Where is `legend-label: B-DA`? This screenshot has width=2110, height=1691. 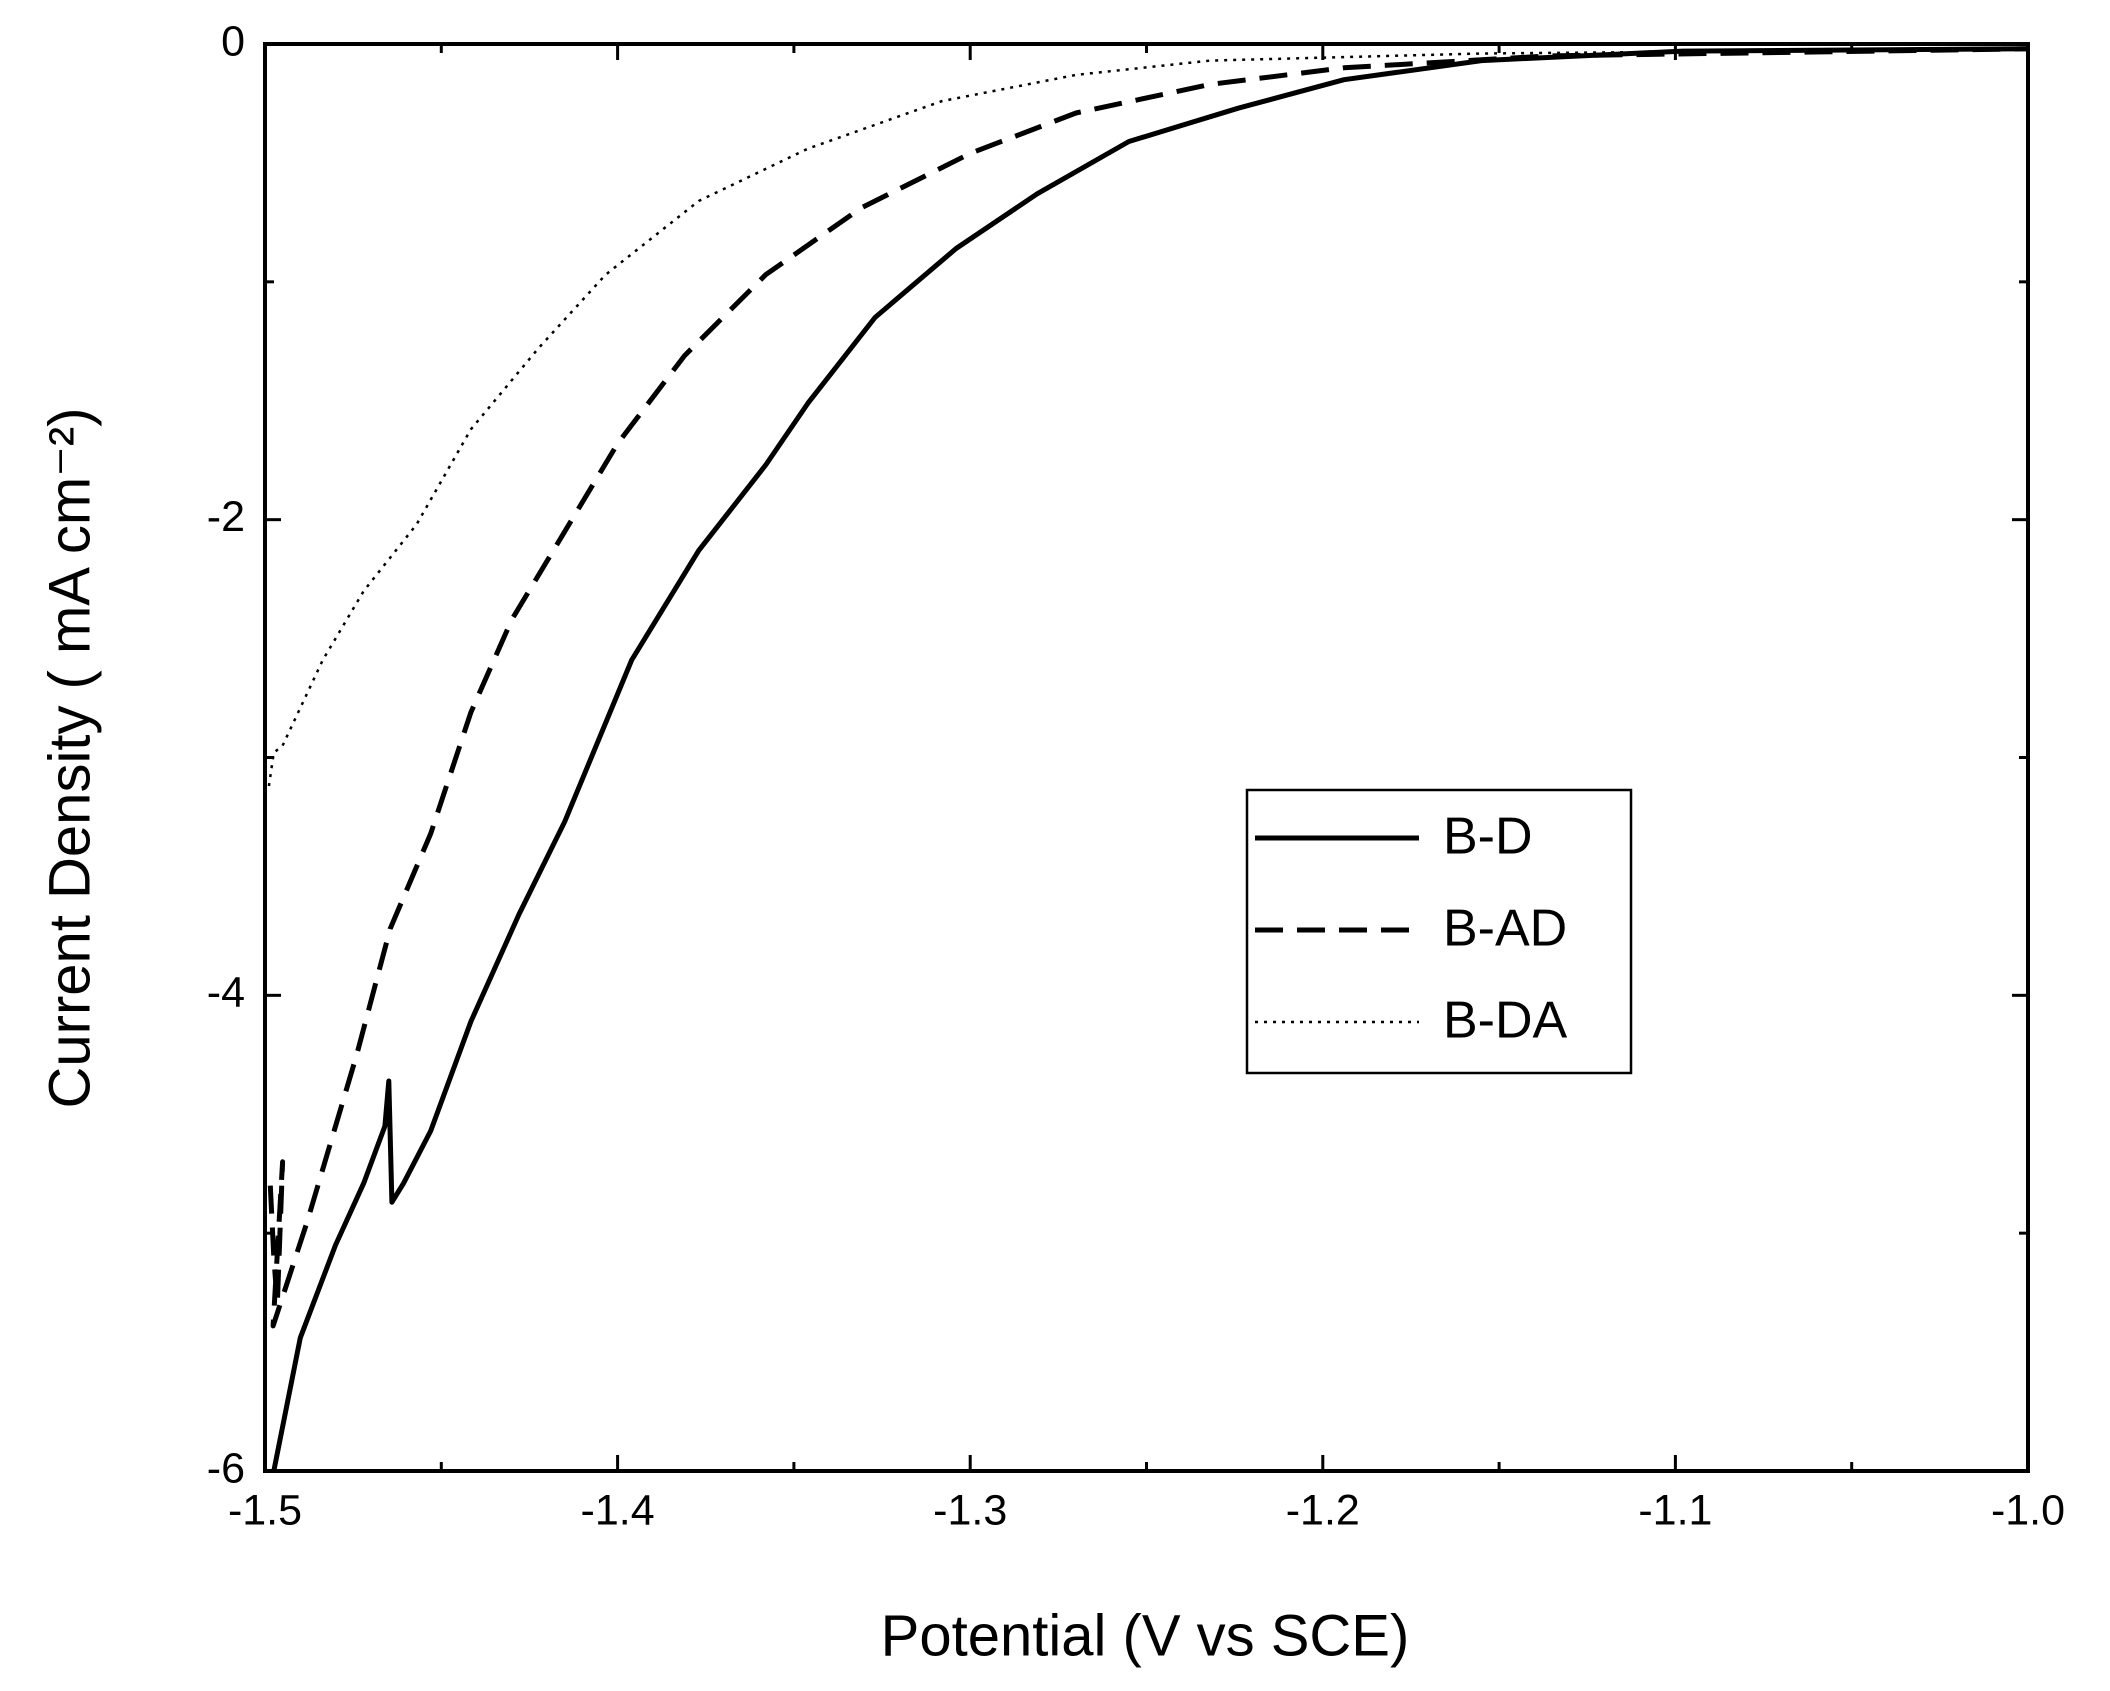 legend-label: B-DA is located at coordinates (1505, 1021).